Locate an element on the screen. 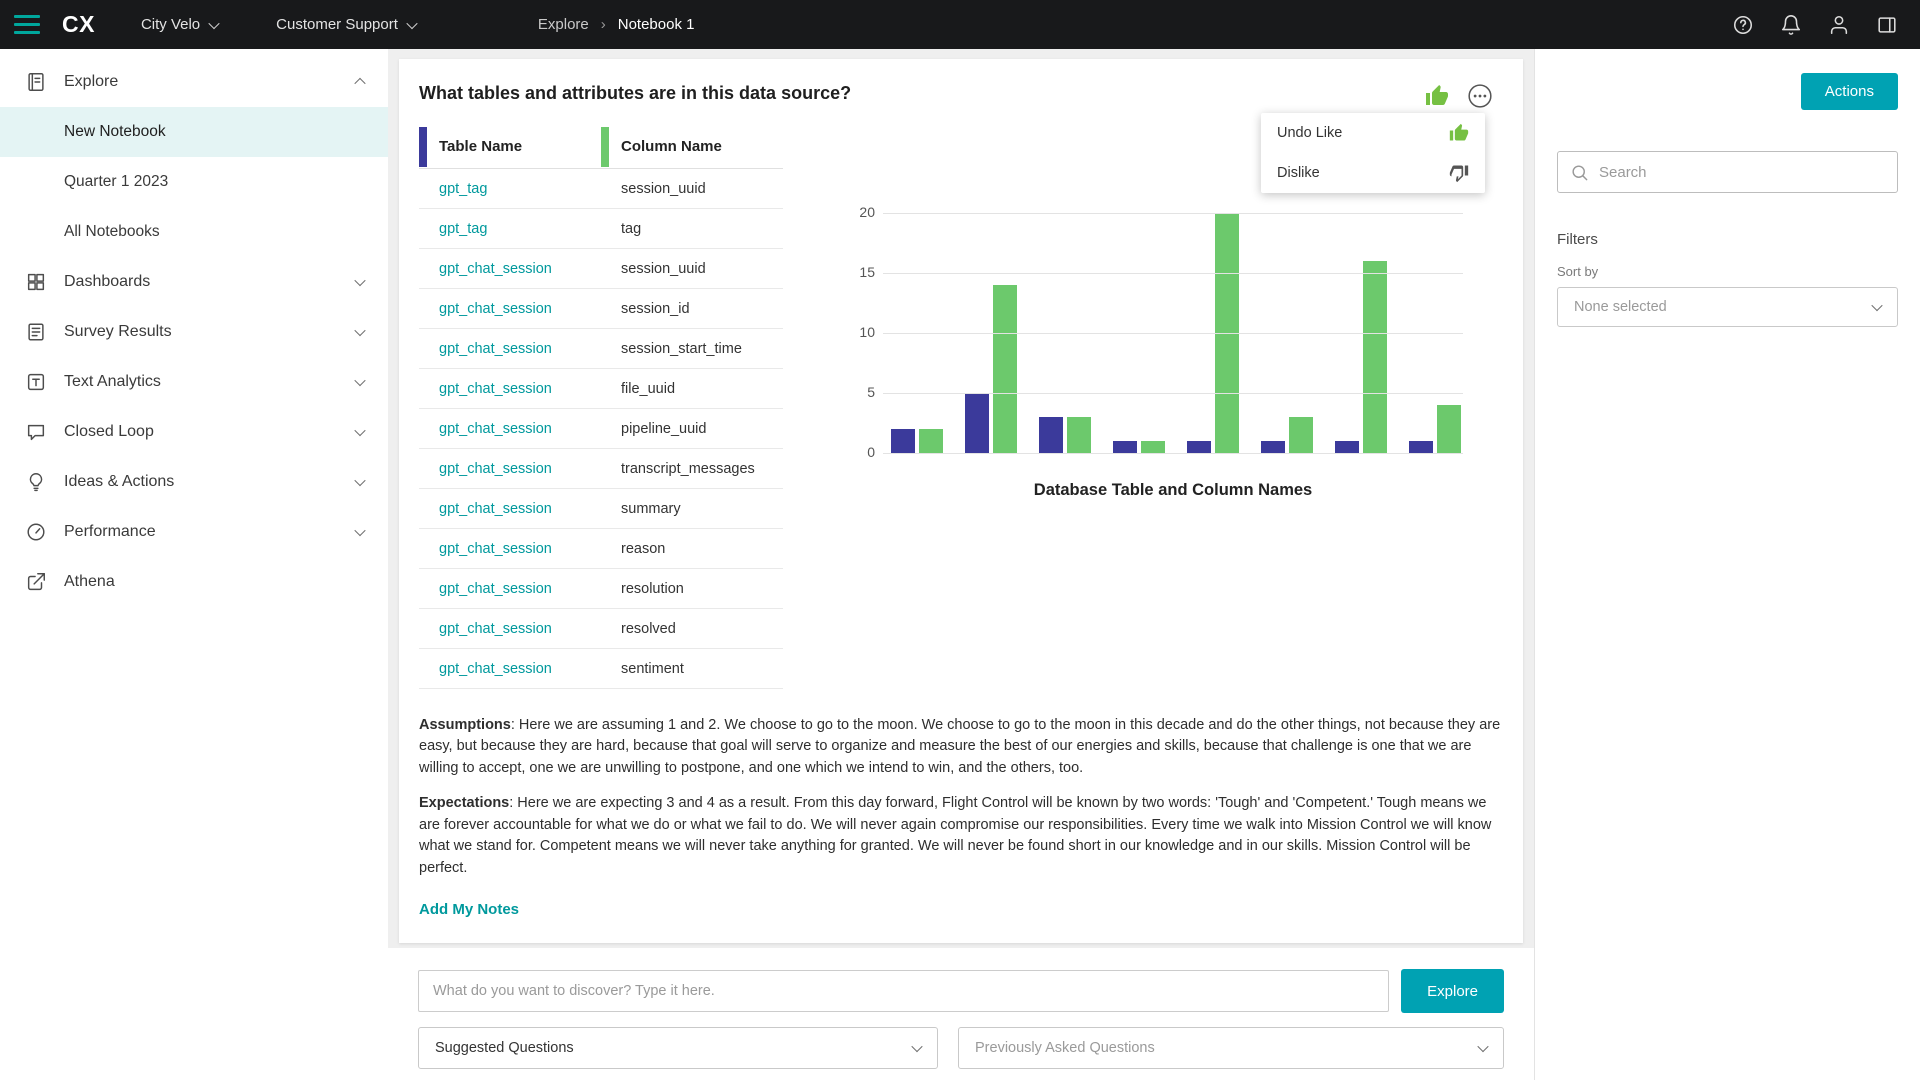 This screenshot has height=1080, width=1920. like-icon is located at coordinates (1437, 96).